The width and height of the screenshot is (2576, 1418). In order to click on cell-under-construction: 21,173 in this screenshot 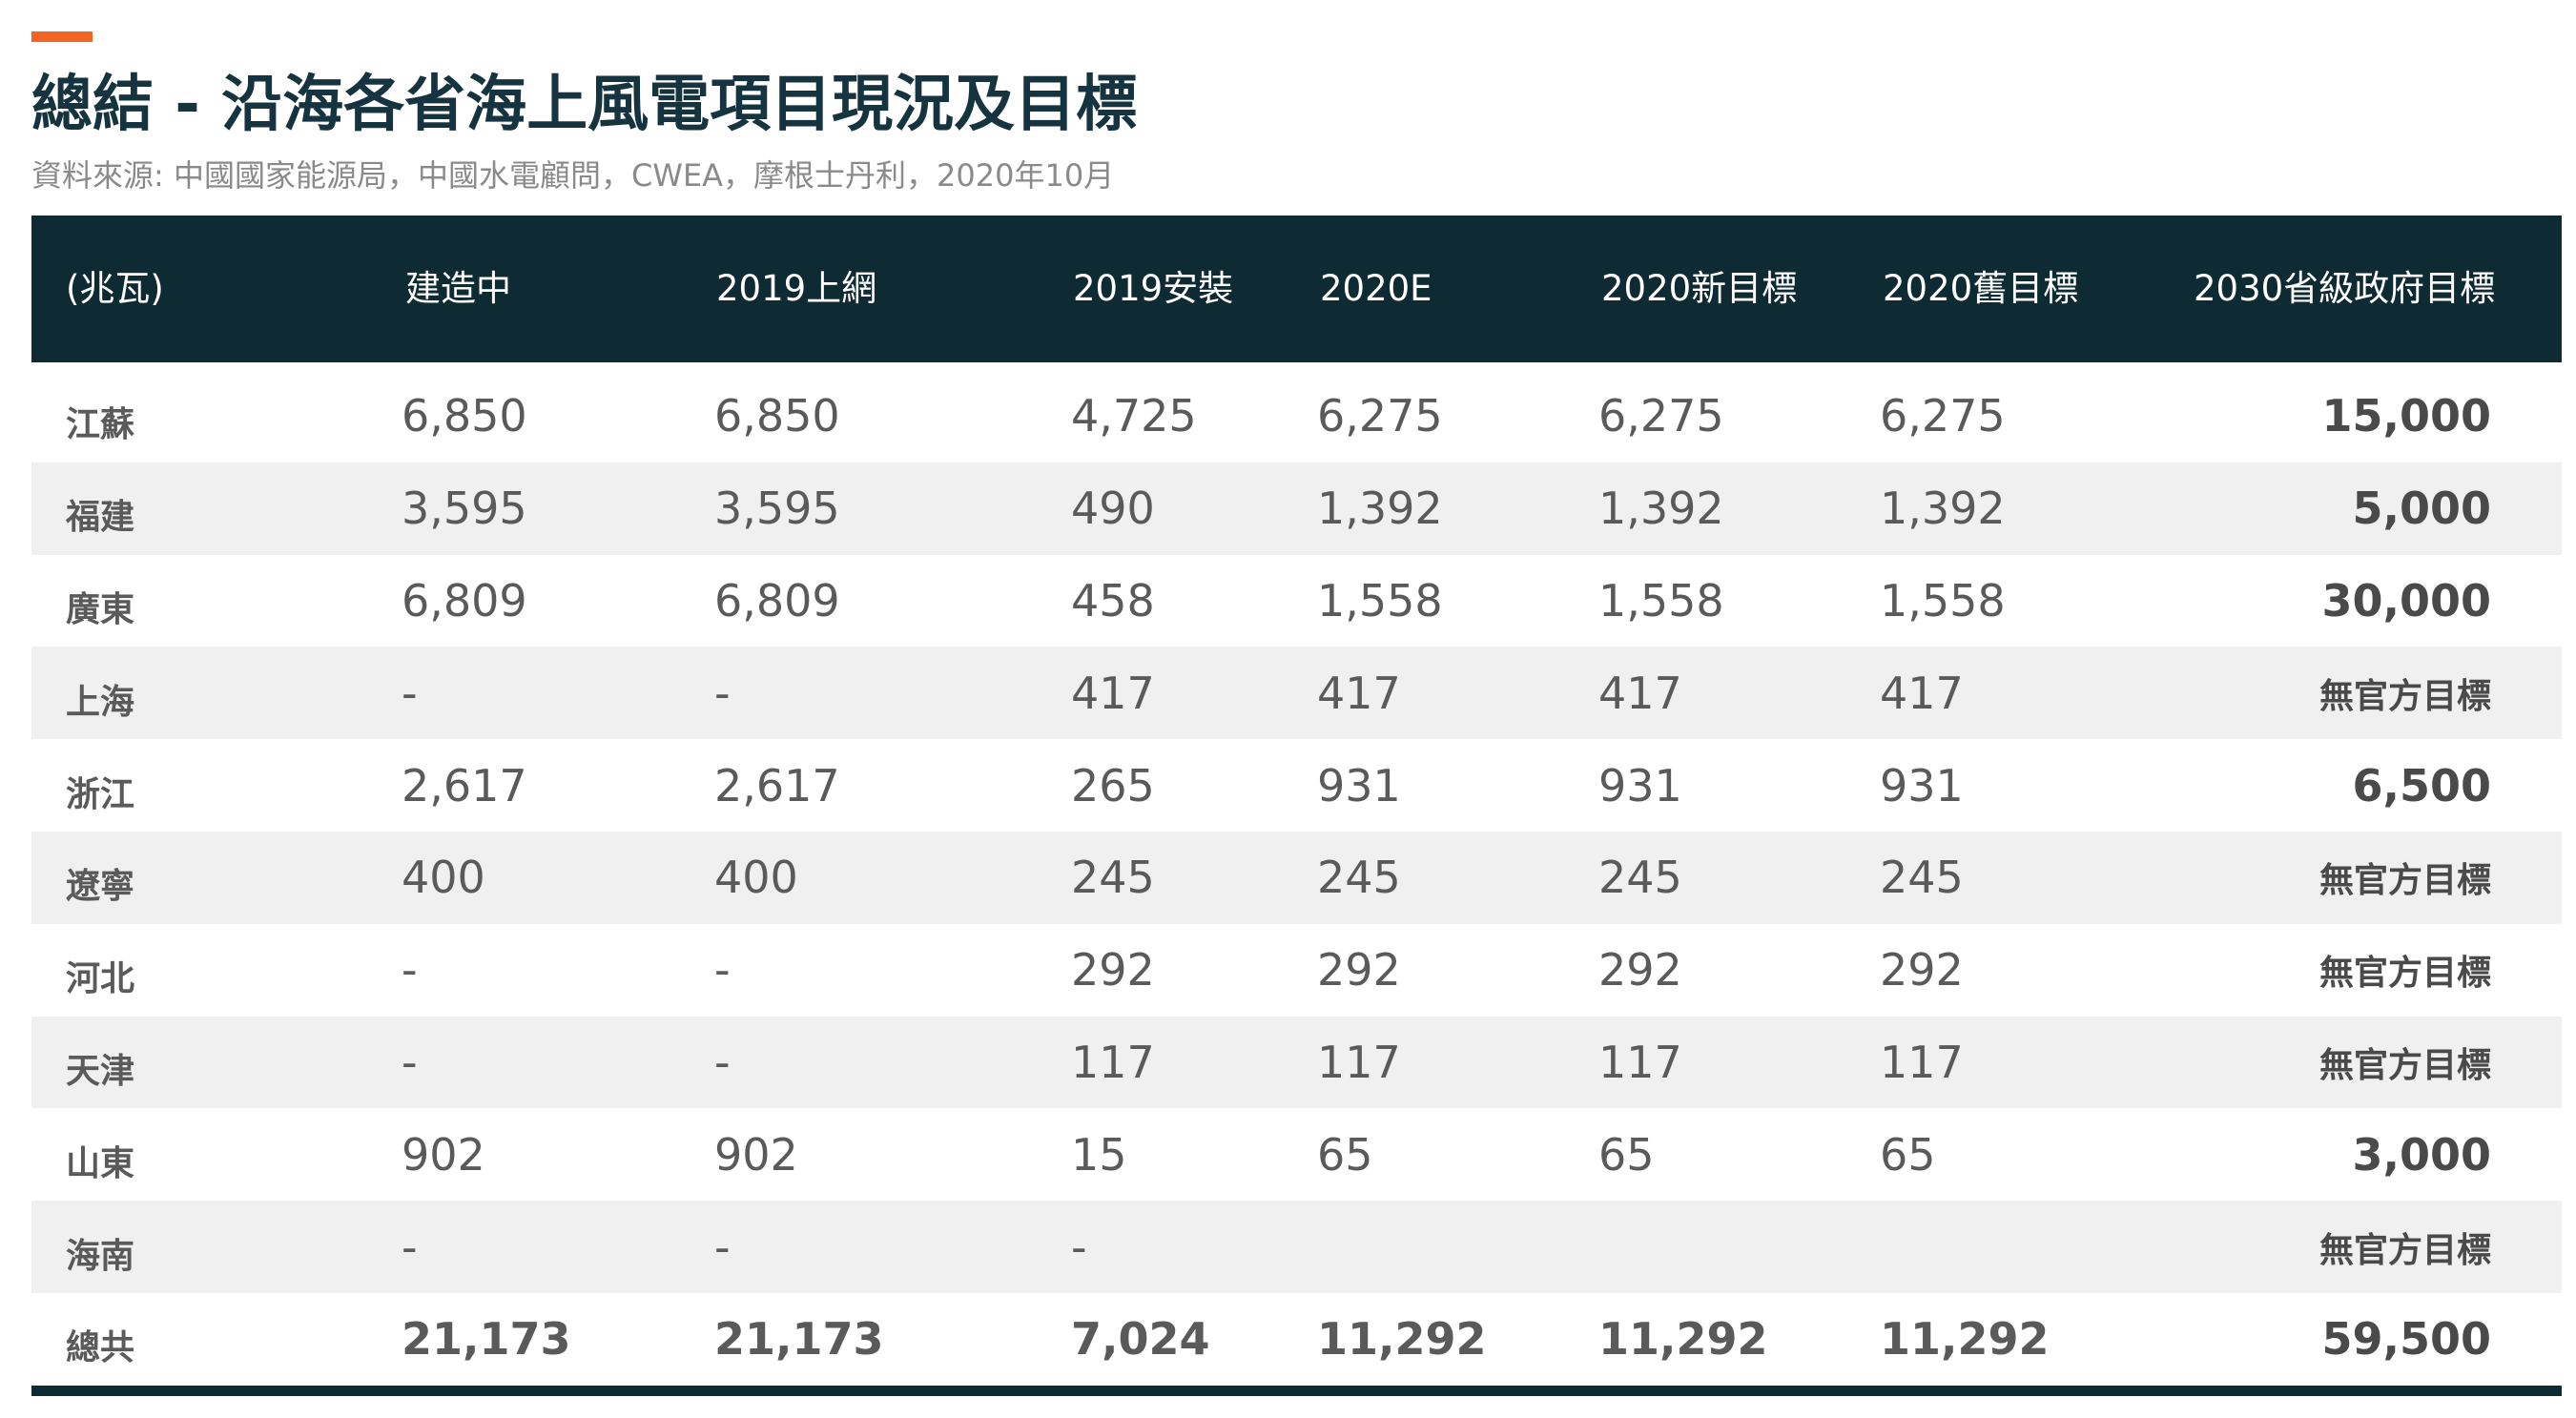, I will do `click(486, 1339)`.